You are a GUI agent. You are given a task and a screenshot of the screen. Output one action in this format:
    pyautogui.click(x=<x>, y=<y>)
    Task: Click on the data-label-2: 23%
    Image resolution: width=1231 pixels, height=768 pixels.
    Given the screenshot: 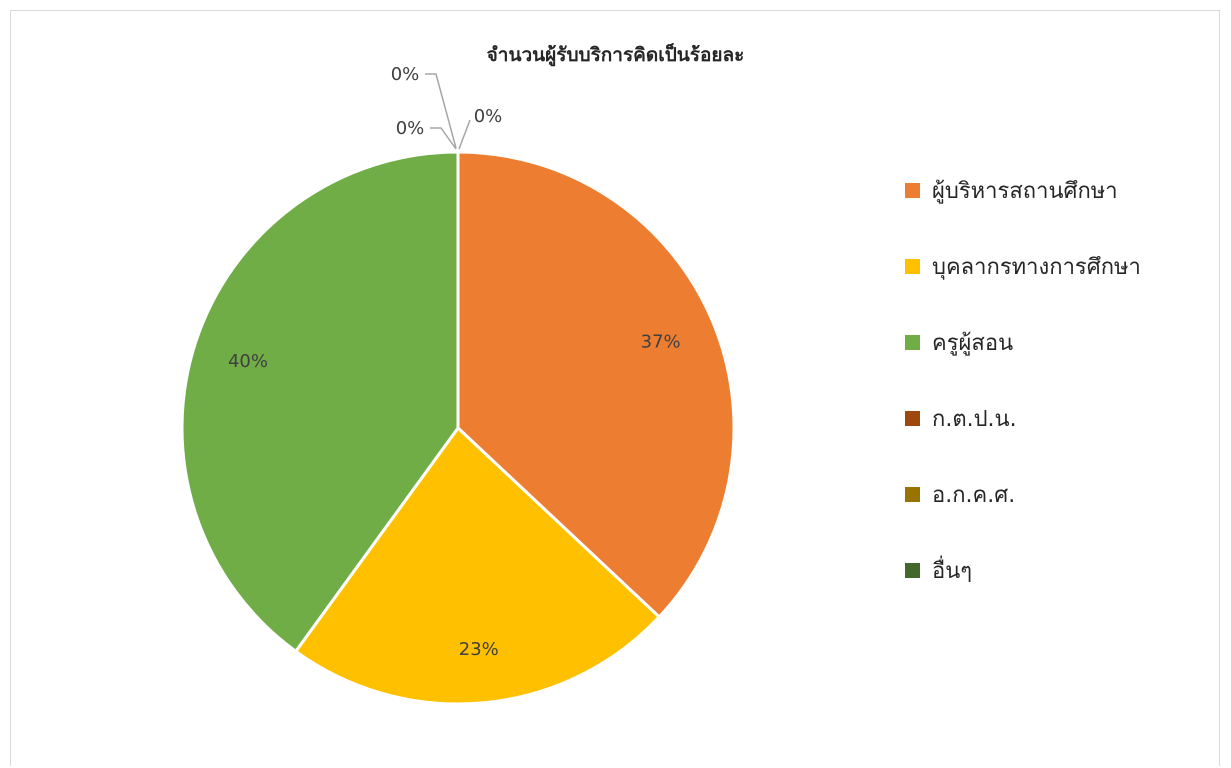 What is the action you would take?
    pyautogui.click(x=479, y=649)
    